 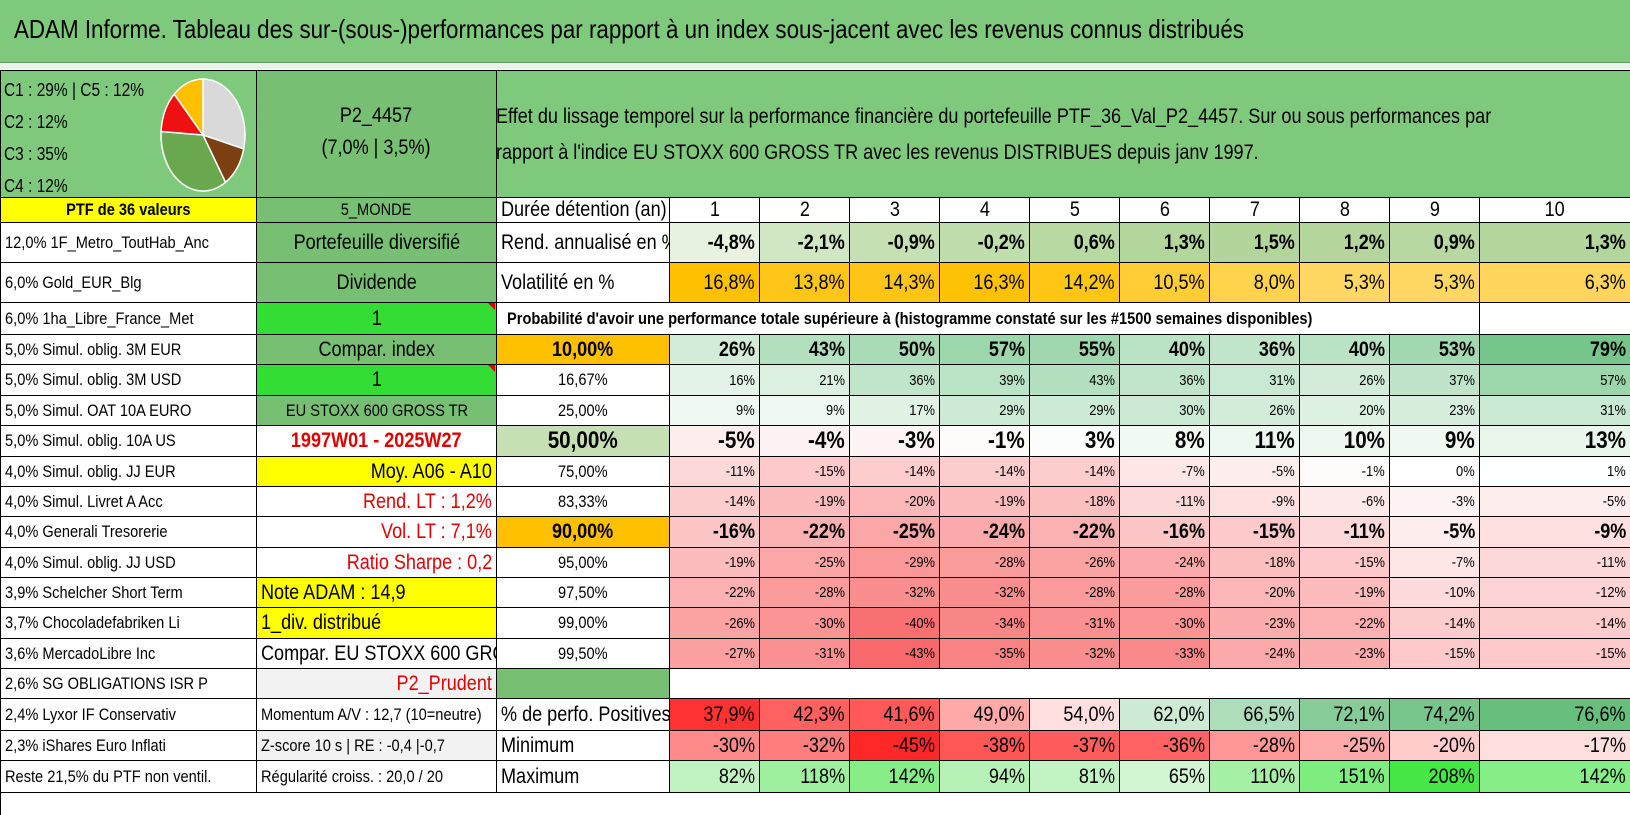 I want to click on probability-value: 40%, so click(x=1165, y=350).